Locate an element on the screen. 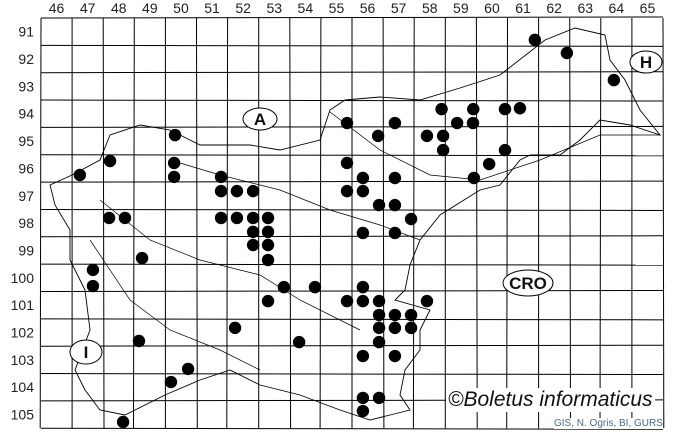 This screenshot has width=680, height=436. column-label: 54 is located at coordinates (306, 8).